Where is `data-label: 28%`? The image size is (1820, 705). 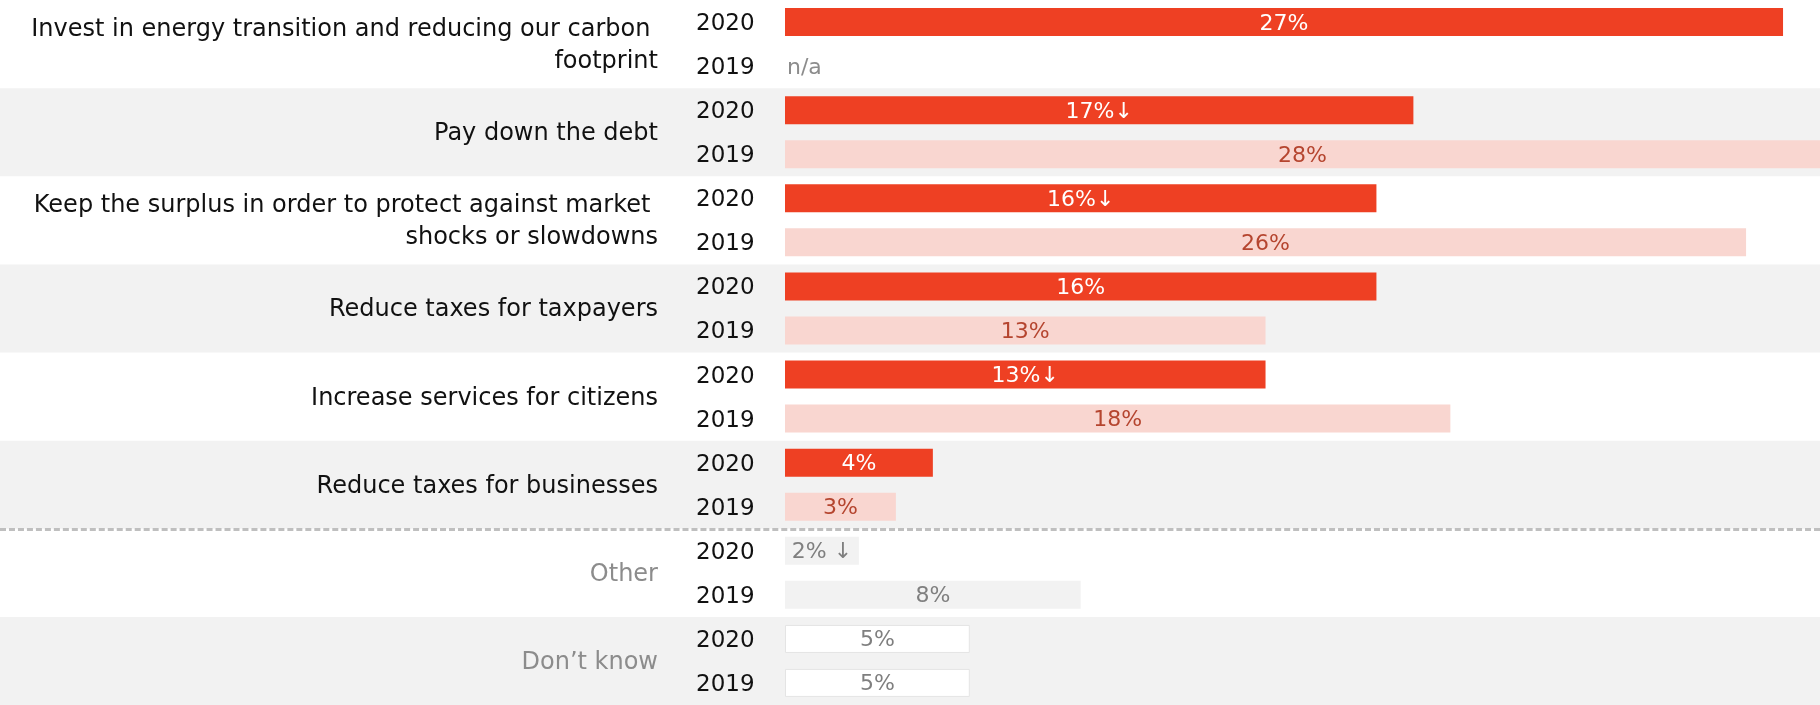
data-label: 28% is located at coordinates (1302, 154).